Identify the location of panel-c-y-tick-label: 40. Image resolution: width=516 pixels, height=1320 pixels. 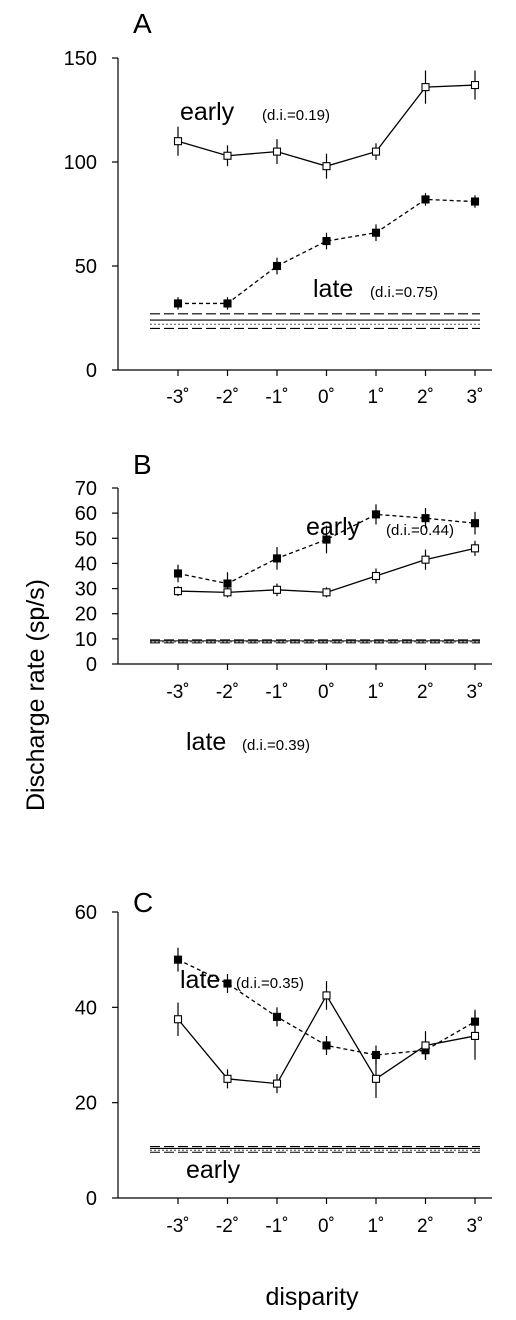
(86, 1008).